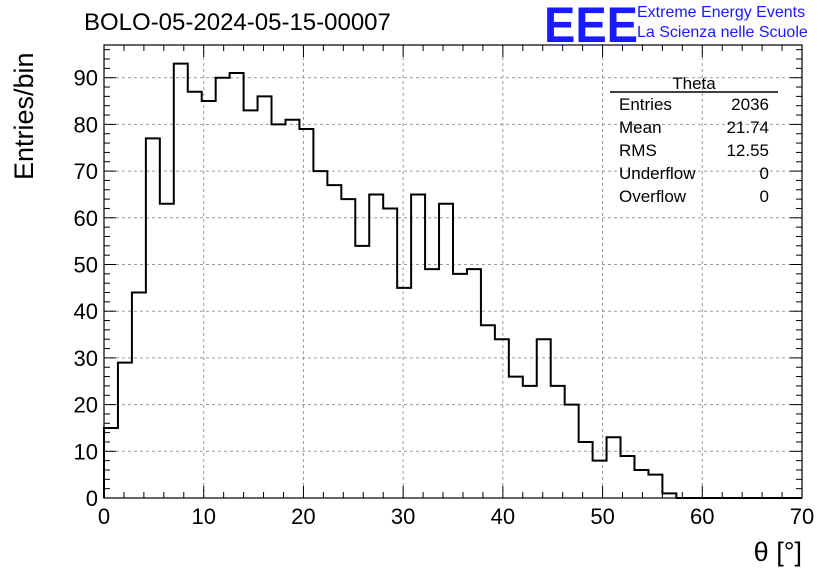  What do you see at coordinates (86, 358) in the screenshot?
I see `y-tick-label: 30` at bounding box center [86, 358].